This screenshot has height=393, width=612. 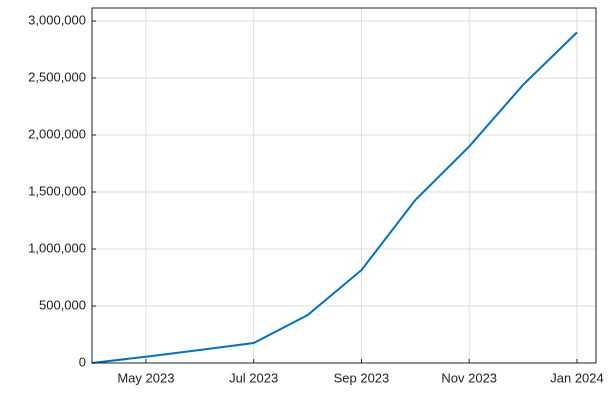 I want to click on y-tick-label: 500,000, so click(x=62, y=304).